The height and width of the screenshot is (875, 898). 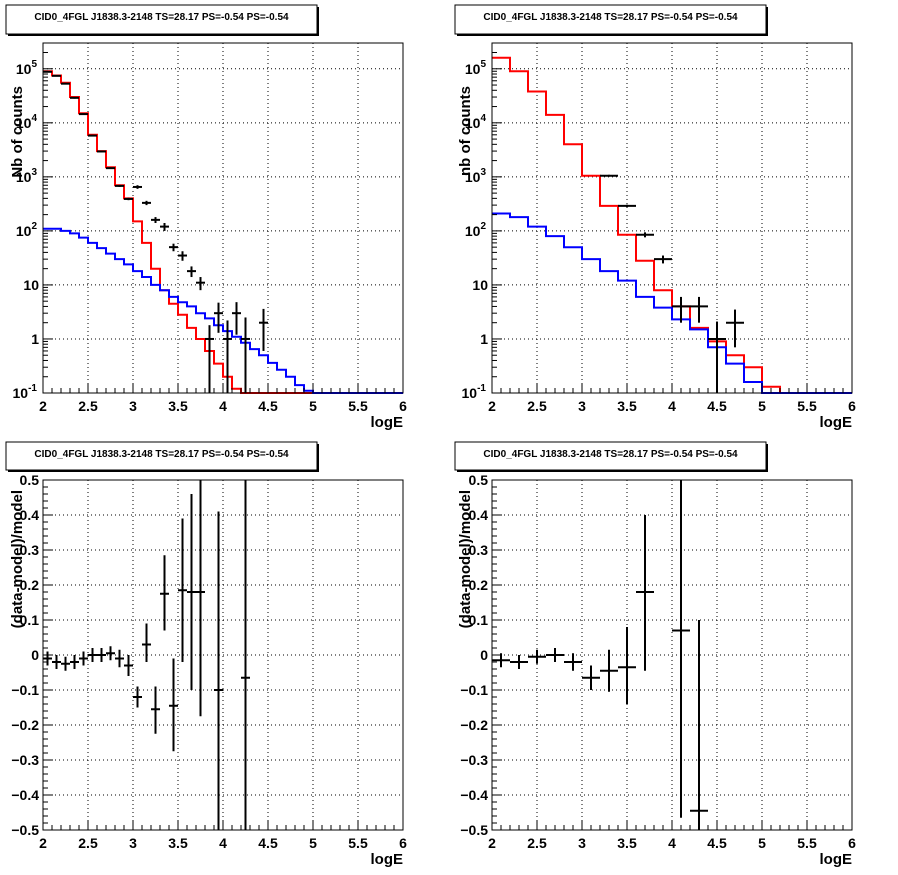 I want to click on y-tick-label: 0.5, so click(x=30, y=480).